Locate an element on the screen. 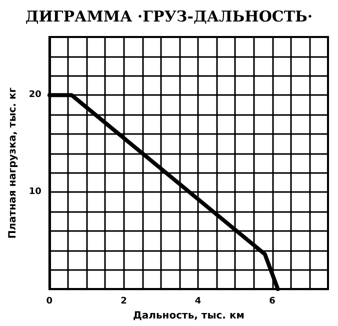  x-tick-label: 6 is located at coordinates (272, 301).